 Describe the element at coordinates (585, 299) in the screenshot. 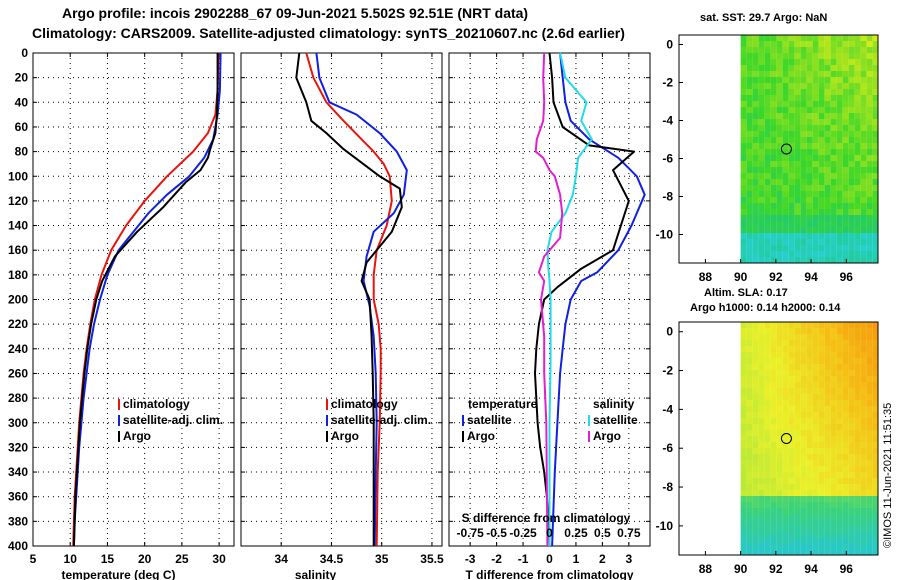

I see `series-line-temperature-argo` at that location.